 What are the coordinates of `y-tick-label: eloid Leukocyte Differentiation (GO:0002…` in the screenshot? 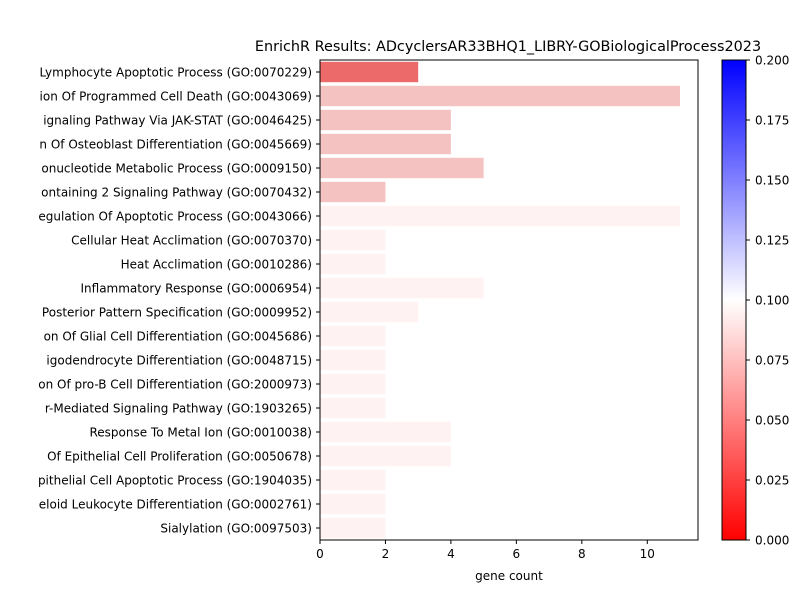 It's located at (175, 505).